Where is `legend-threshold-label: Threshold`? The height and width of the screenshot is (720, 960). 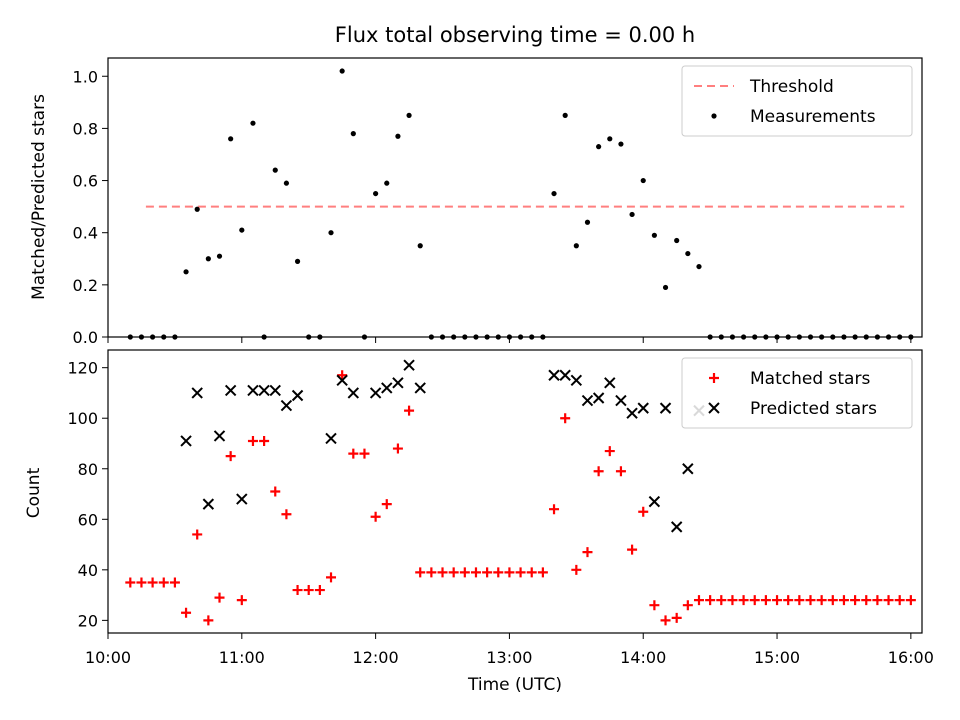
legend-threshold-label: Threshold is located at coordinates (791, 87).